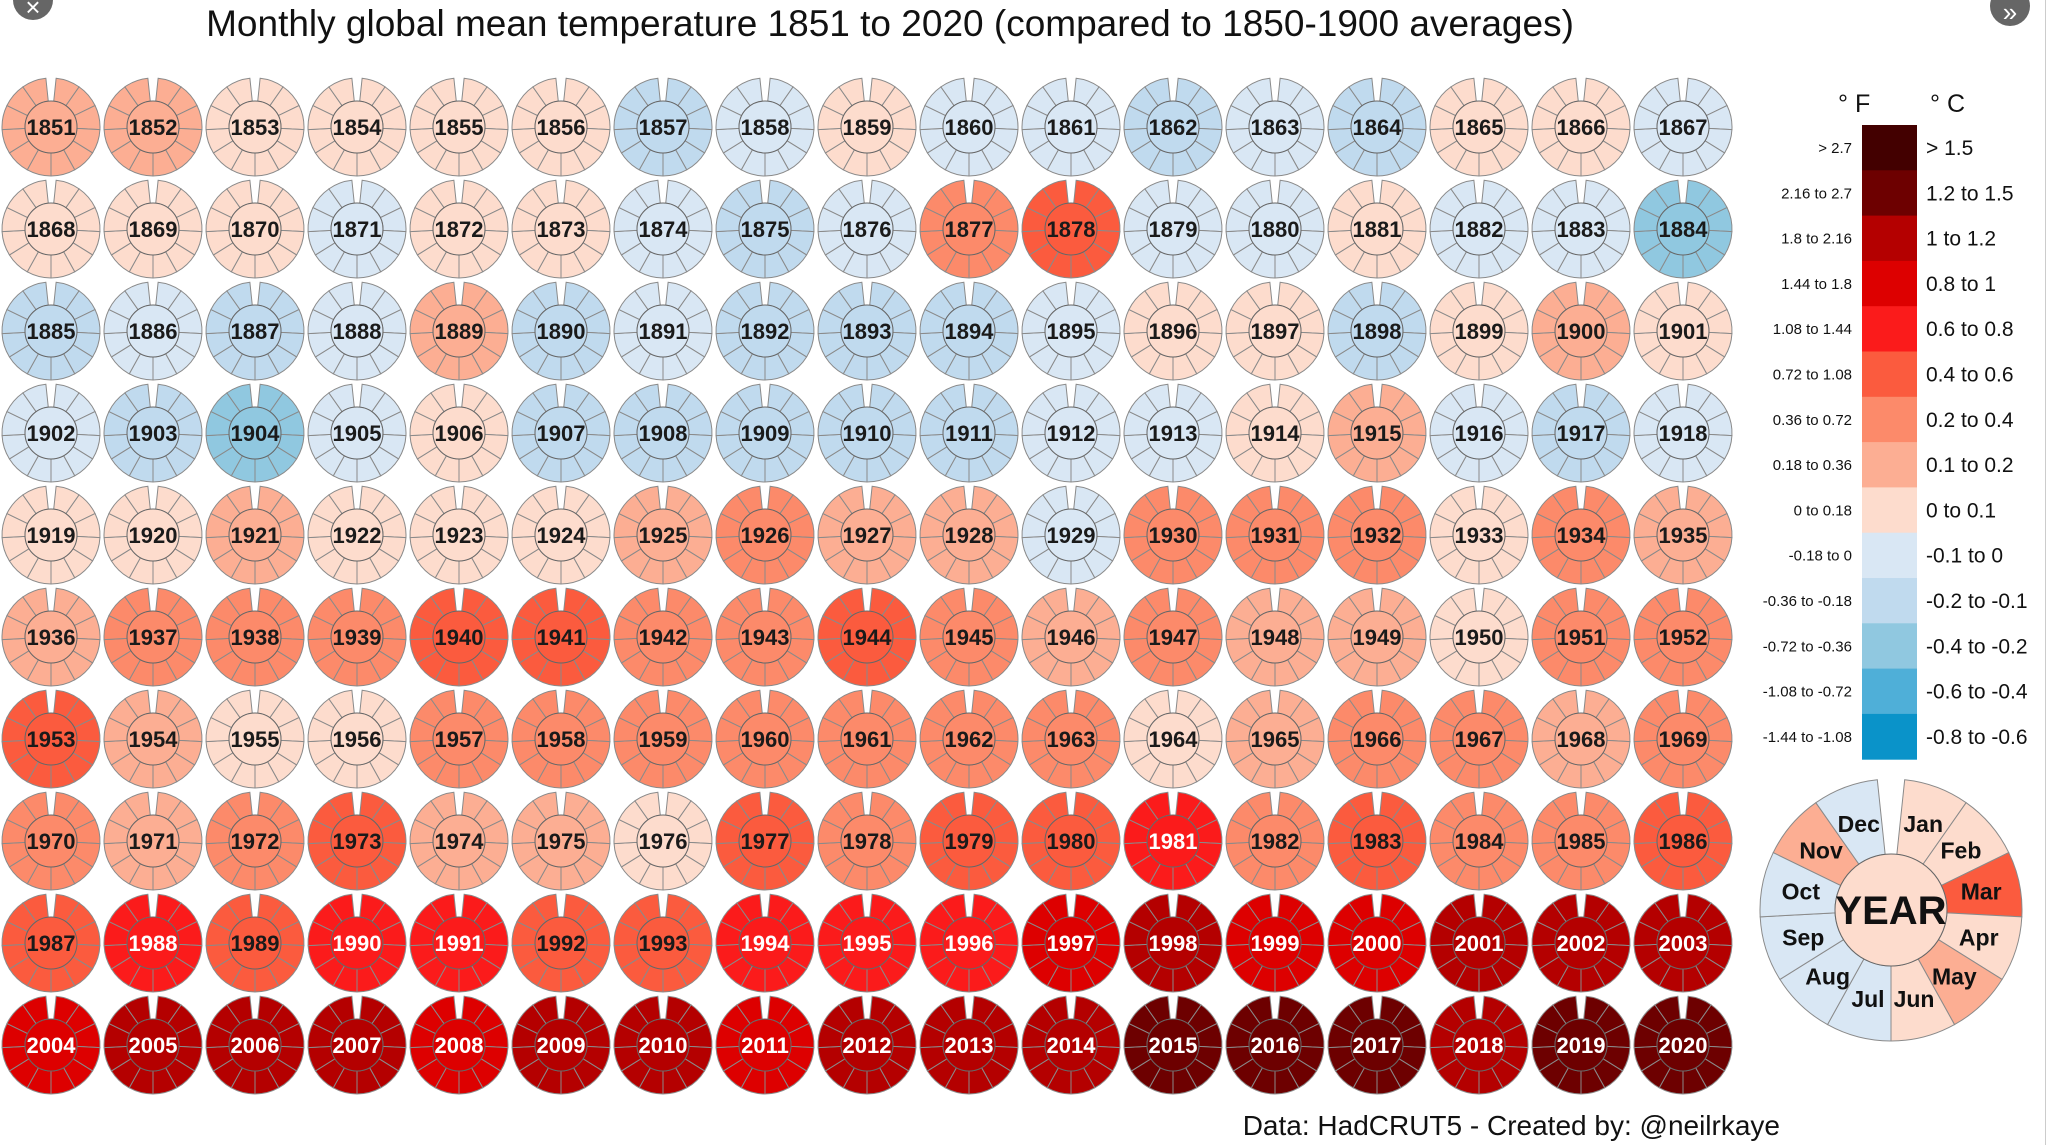  I want to click on legend-label-c: > 1.5, so click(1949, 148).